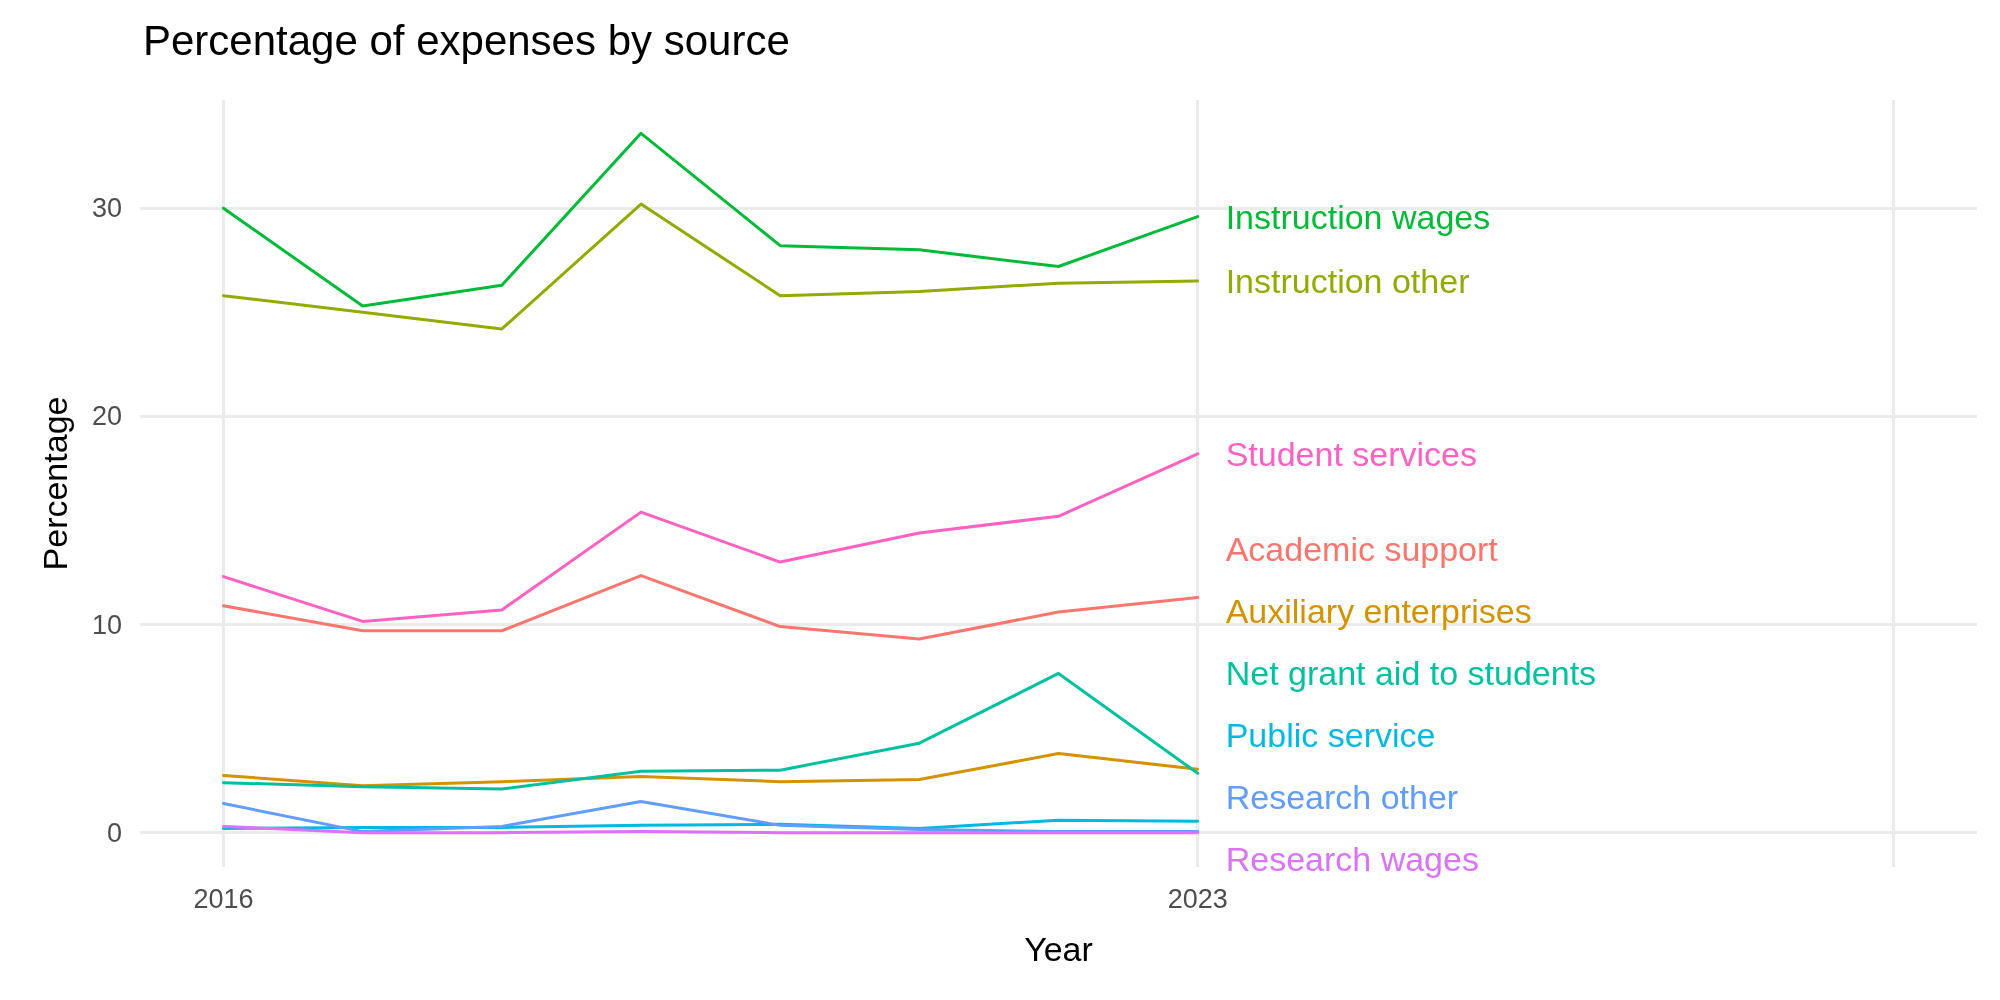  Describe the element at coordinates (1197, 898) in the screenshot. I see `x-tick-label: 2023` at that location.